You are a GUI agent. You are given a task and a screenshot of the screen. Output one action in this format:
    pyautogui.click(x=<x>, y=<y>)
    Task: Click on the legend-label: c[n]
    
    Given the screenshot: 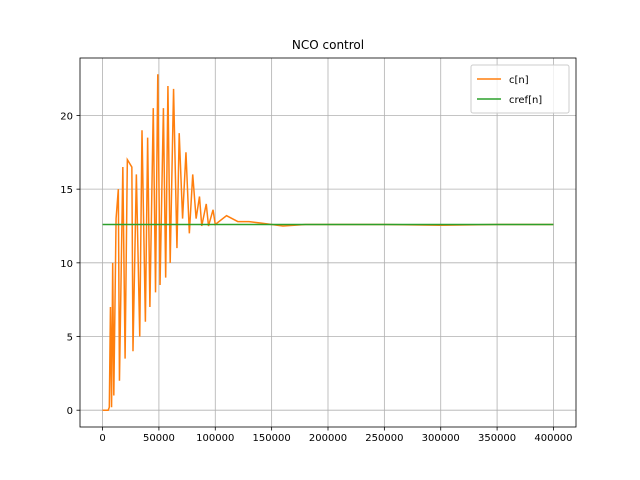 What is the action you would take?
    pyautogui.click(x=519, y=80)
    